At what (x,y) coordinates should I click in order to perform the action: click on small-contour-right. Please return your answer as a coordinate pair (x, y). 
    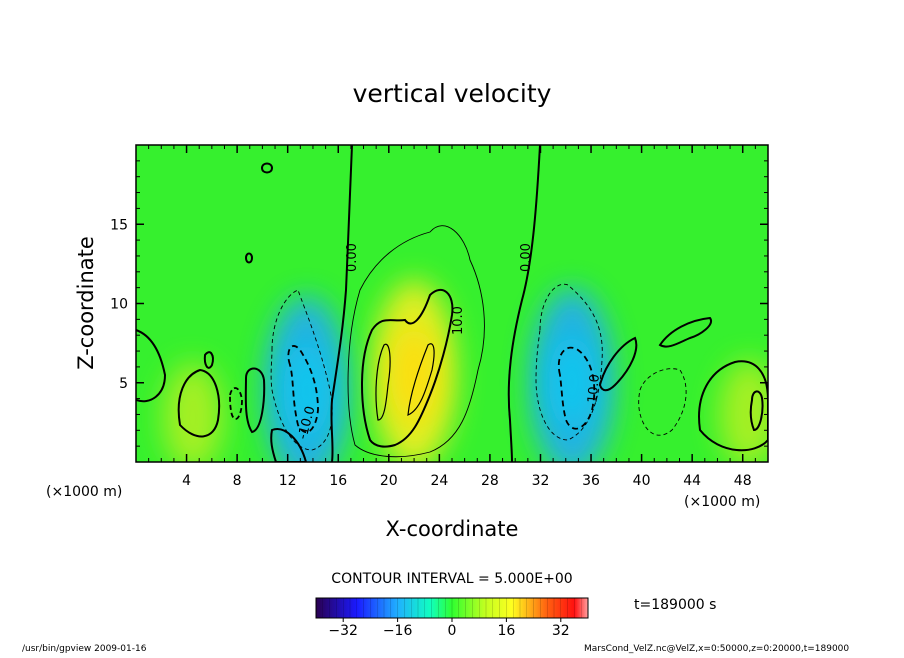
    Looking at the image, I should click on (733, 406).